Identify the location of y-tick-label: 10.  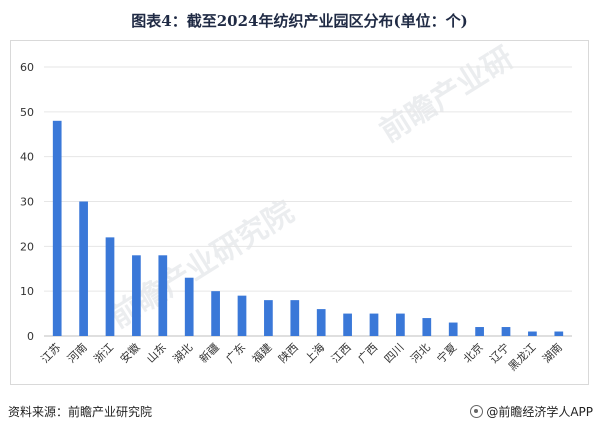
(27, 291).